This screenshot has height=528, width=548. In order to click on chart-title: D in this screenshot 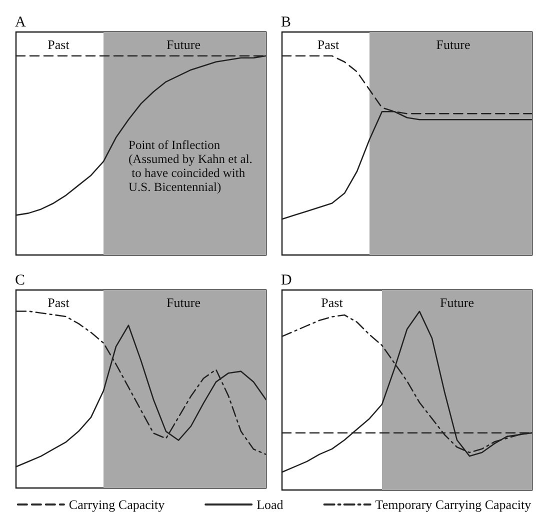, I will do `click(286, 280)`.